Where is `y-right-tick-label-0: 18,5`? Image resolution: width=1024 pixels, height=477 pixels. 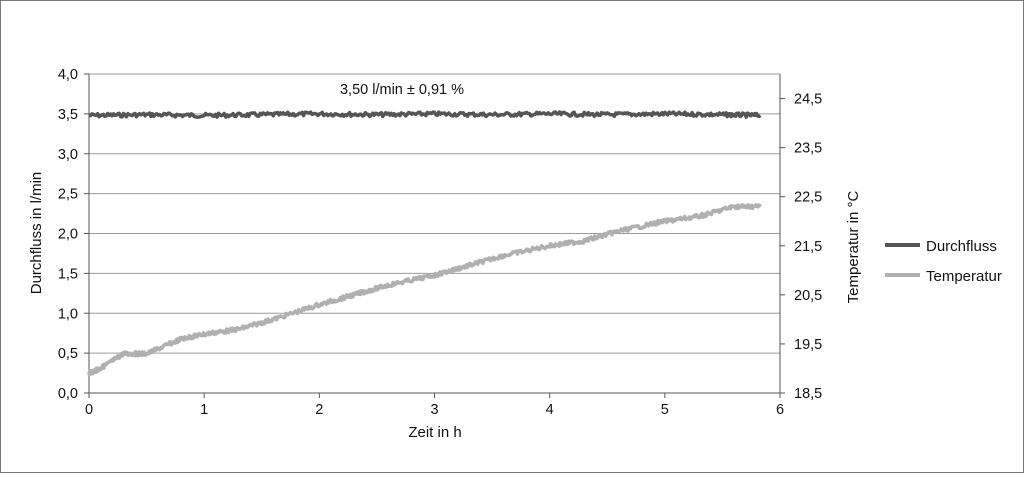
y-right-tick-label-0: 18,5 is located at coordinates (808, 394).